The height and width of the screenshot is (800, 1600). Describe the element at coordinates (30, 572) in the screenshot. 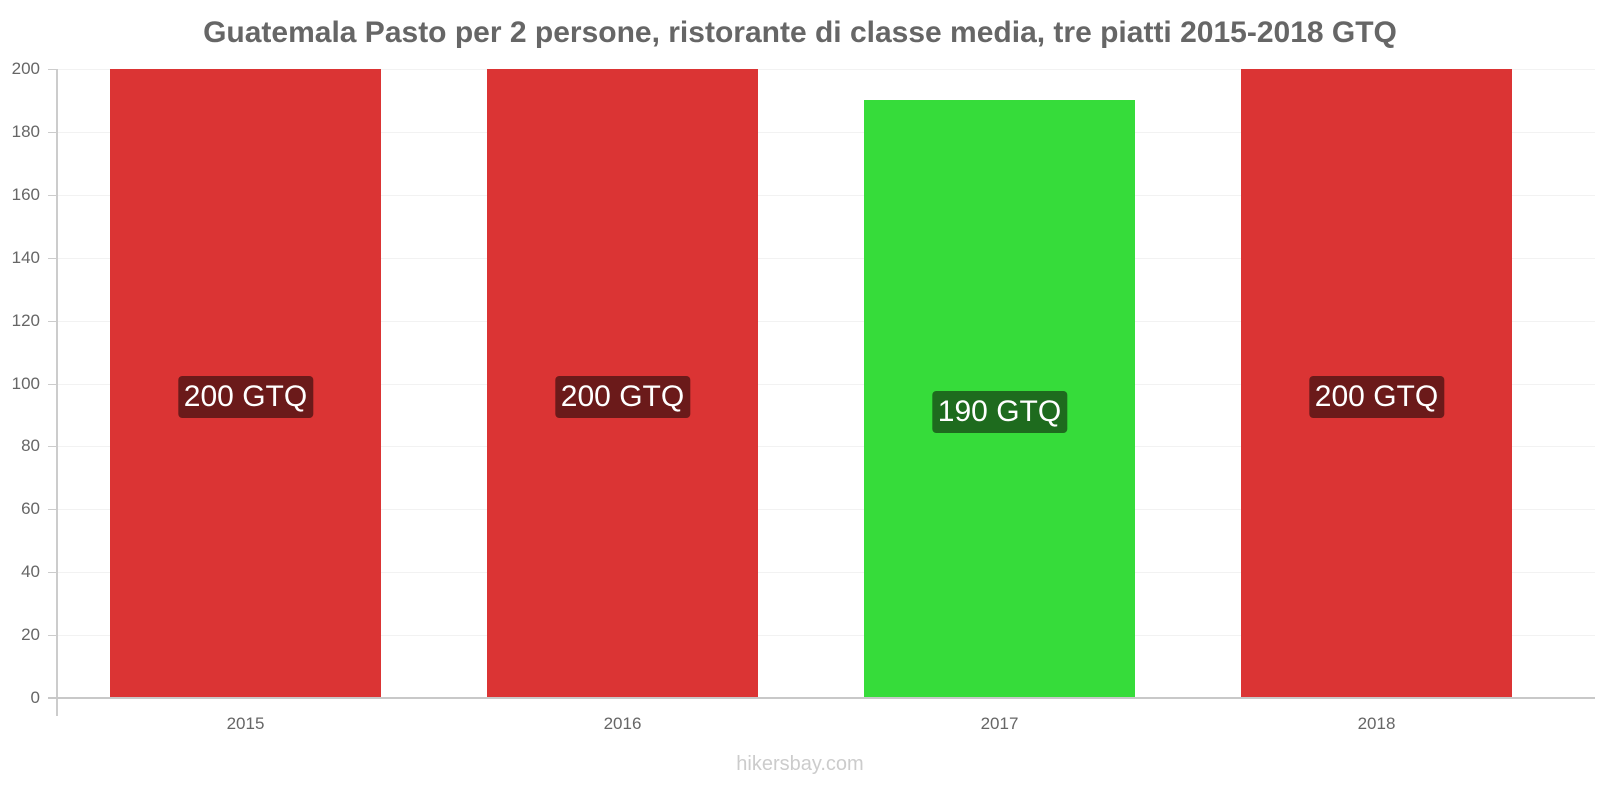

I see `y-tick-label: 40` at that location.